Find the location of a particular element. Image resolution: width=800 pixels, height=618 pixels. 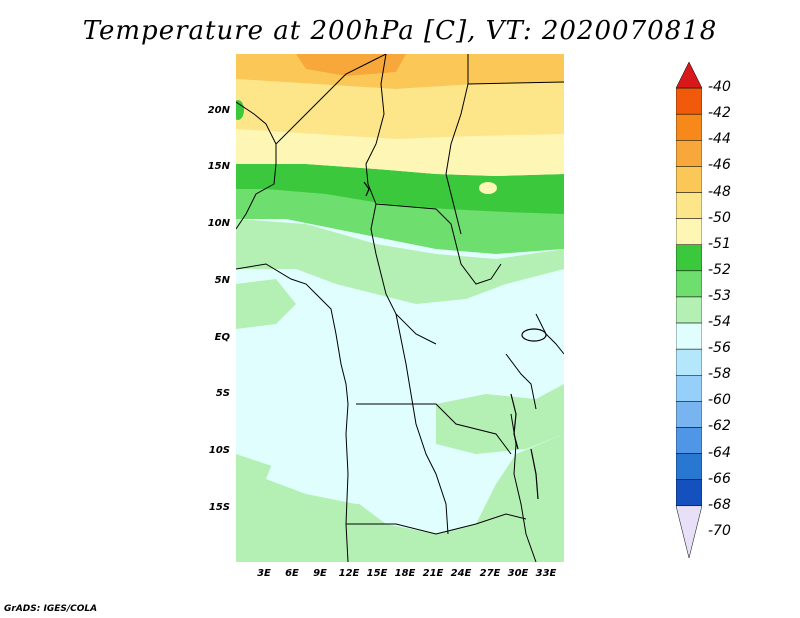

legend-label: -70 is located at coordinates (719, 530).